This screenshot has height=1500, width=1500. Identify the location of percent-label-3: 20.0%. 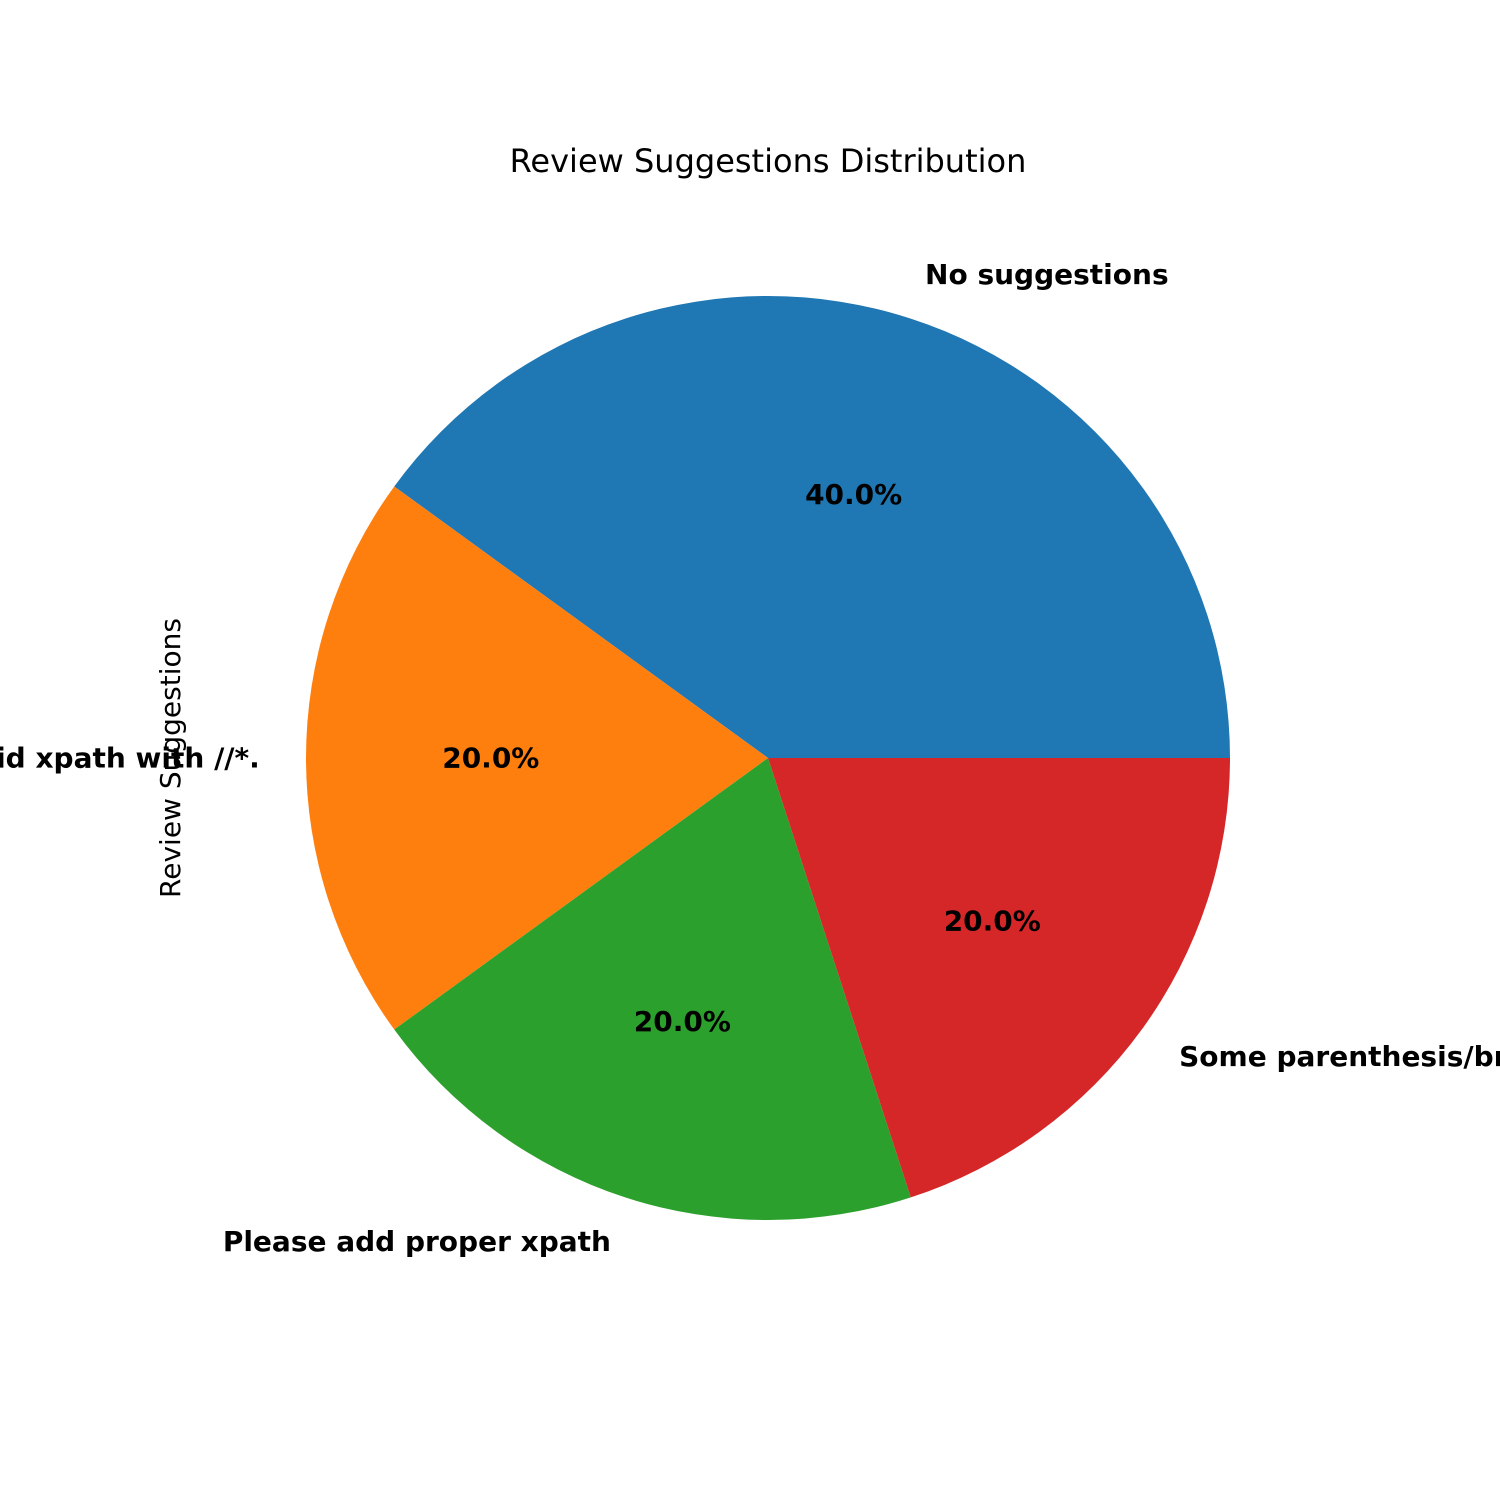
(992, 920).